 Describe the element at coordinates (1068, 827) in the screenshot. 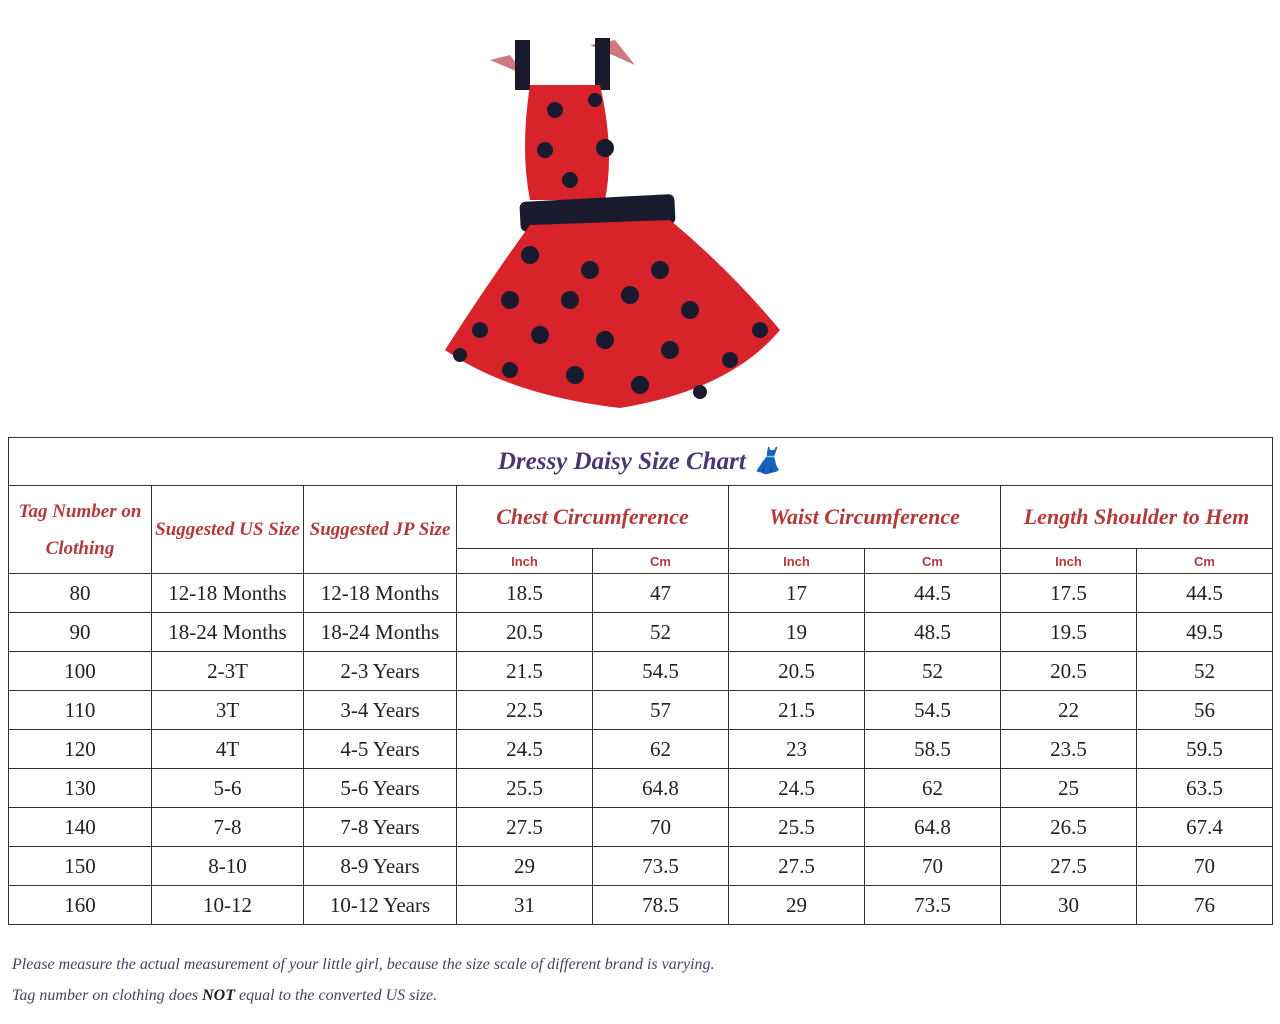

I see `table-cell: 26.5` at that location.